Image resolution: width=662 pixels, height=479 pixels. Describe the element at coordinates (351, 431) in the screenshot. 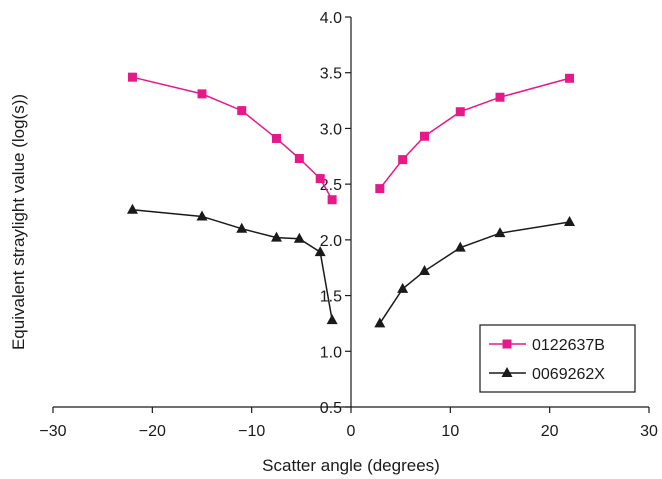

I see `x-tick-label: 0` at that location.